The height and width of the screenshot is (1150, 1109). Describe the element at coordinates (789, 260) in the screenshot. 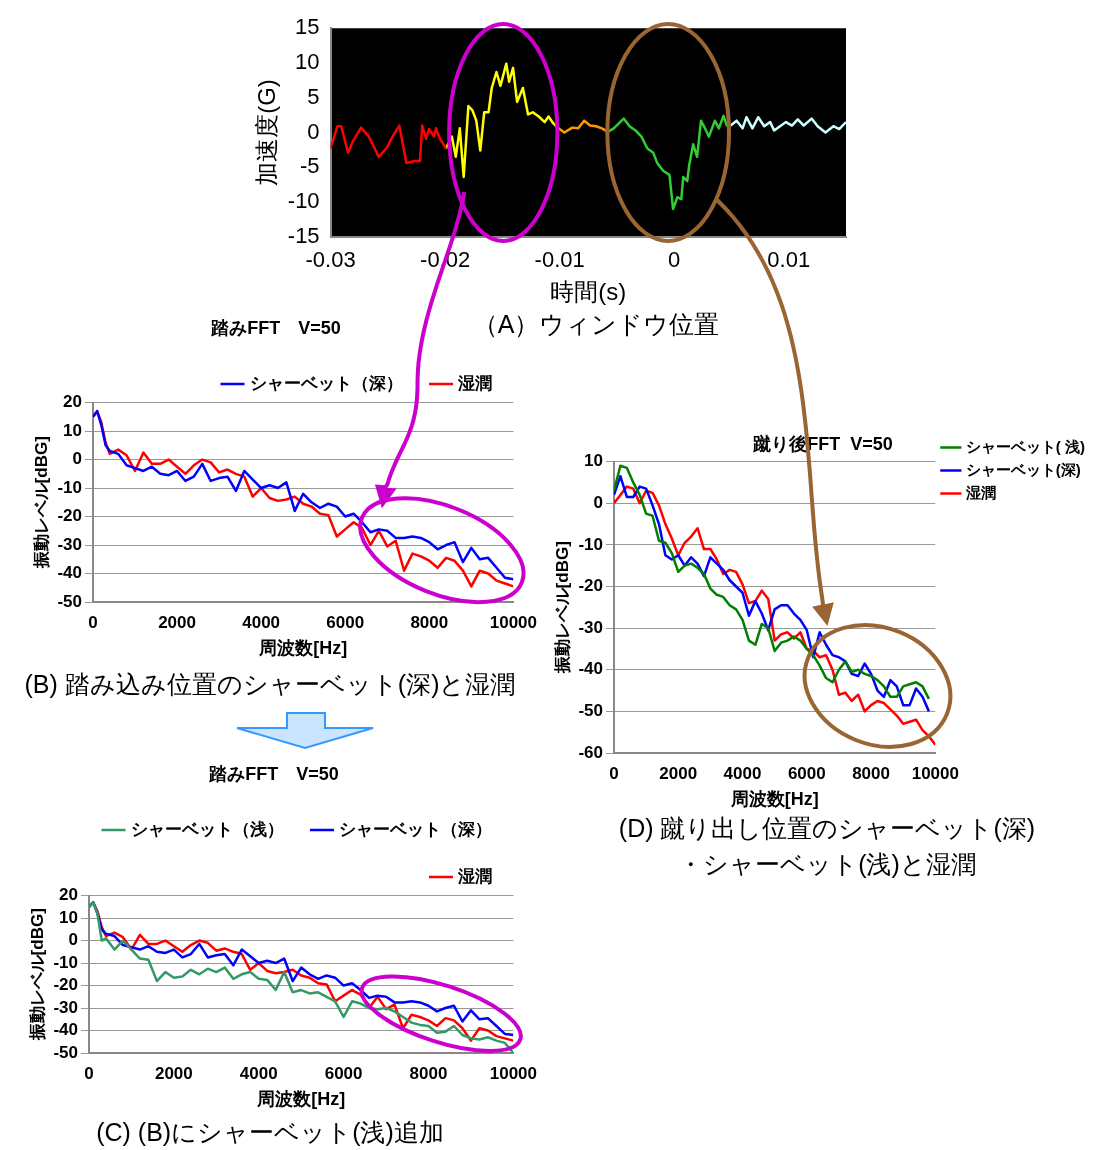

I see `x-tick-label: 0.01` at that location.